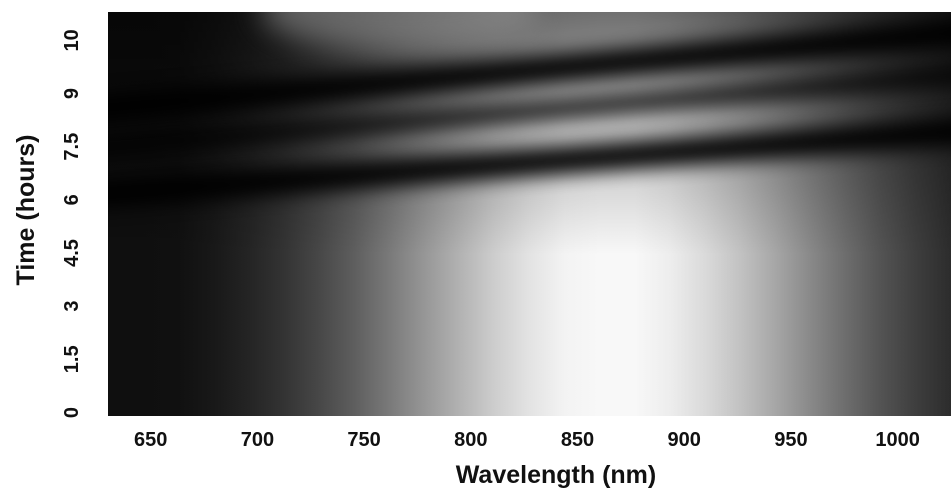  Describe the element at coordinates (363, 440) in the screenshot. I see `x-tick-label: 750` at that location.